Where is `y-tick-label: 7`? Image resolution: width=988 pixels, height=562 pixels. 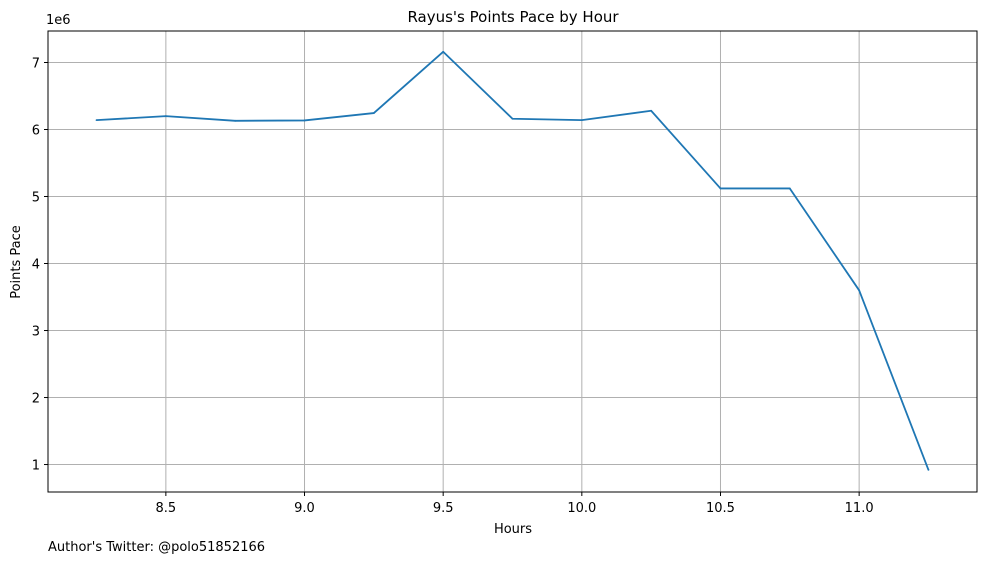 y-tick-label: 7 is located at coordinates (36, 63).